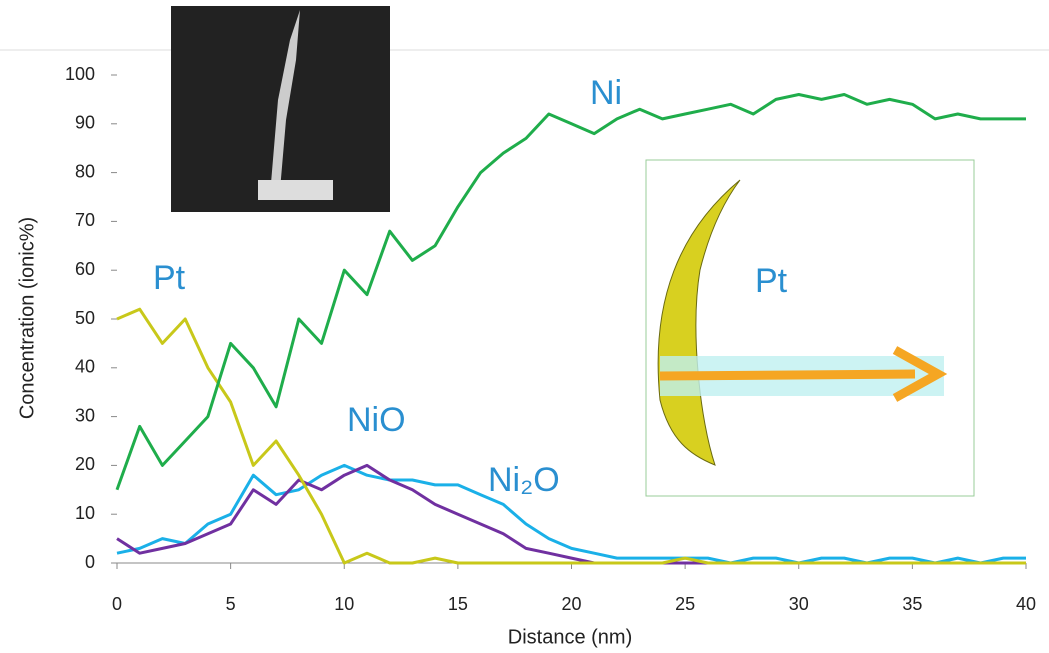  Describe the element at coordinates (920, 374) in the screenshot. I see `inset-arrow-head` at that location.